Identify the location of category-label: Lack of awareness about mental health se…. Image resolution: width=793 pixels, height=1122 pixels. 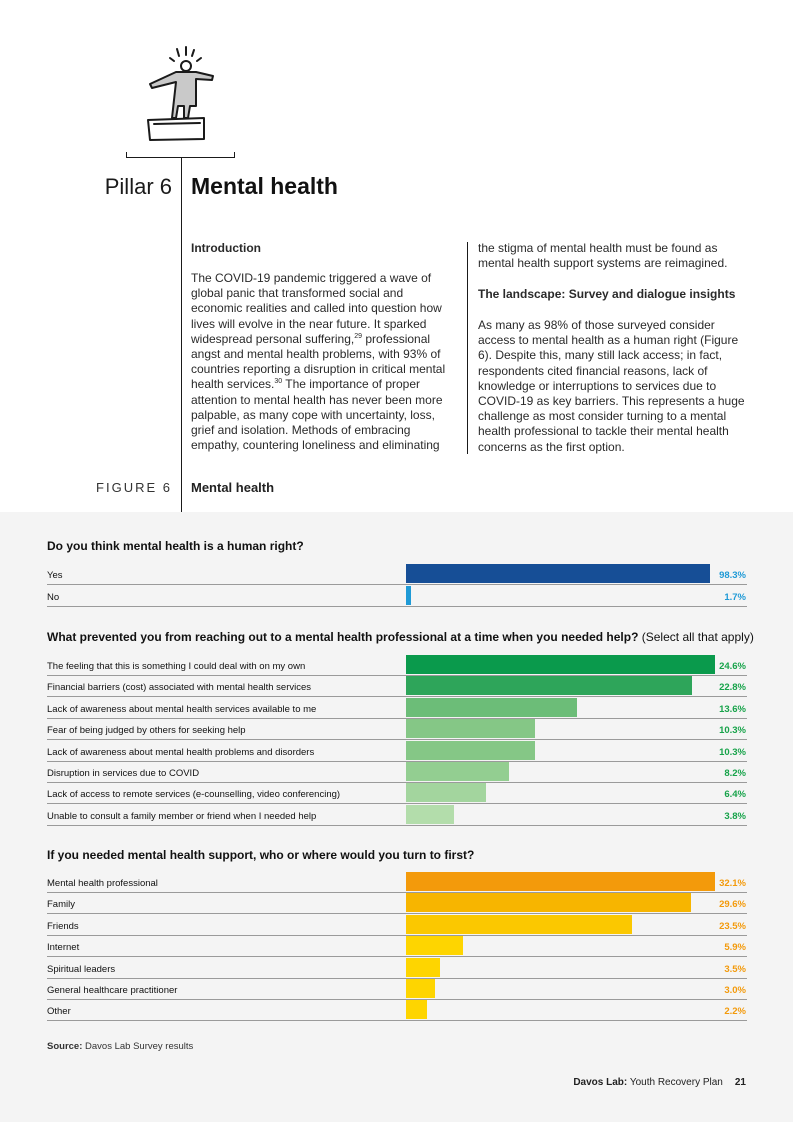
(182, 709).